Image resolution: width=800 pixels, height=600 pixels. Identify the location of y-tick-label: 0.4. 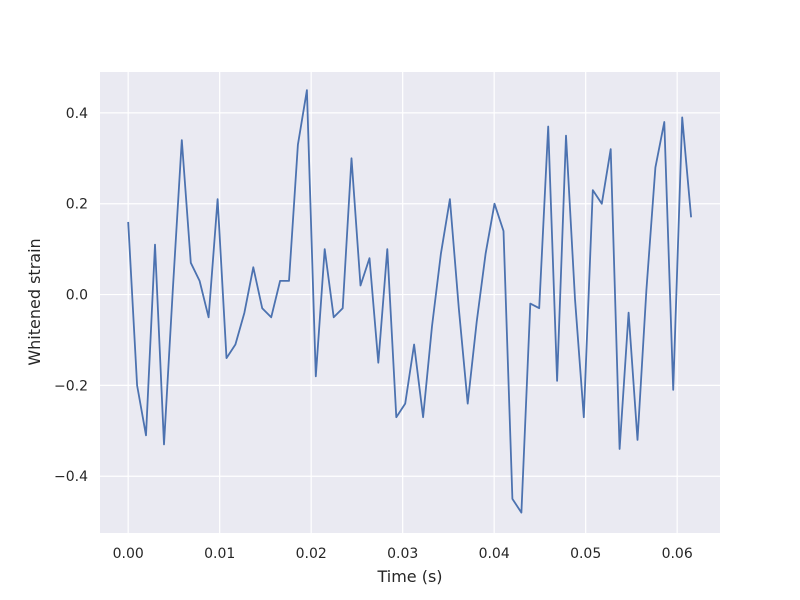
(77, 114).